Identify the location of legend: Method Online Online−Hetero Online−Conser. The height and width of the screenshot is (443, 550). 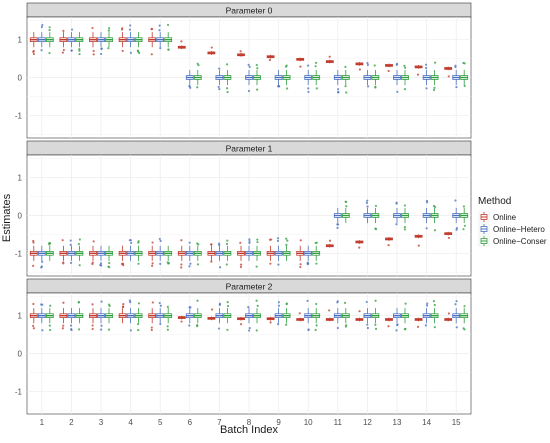
(512, 221).